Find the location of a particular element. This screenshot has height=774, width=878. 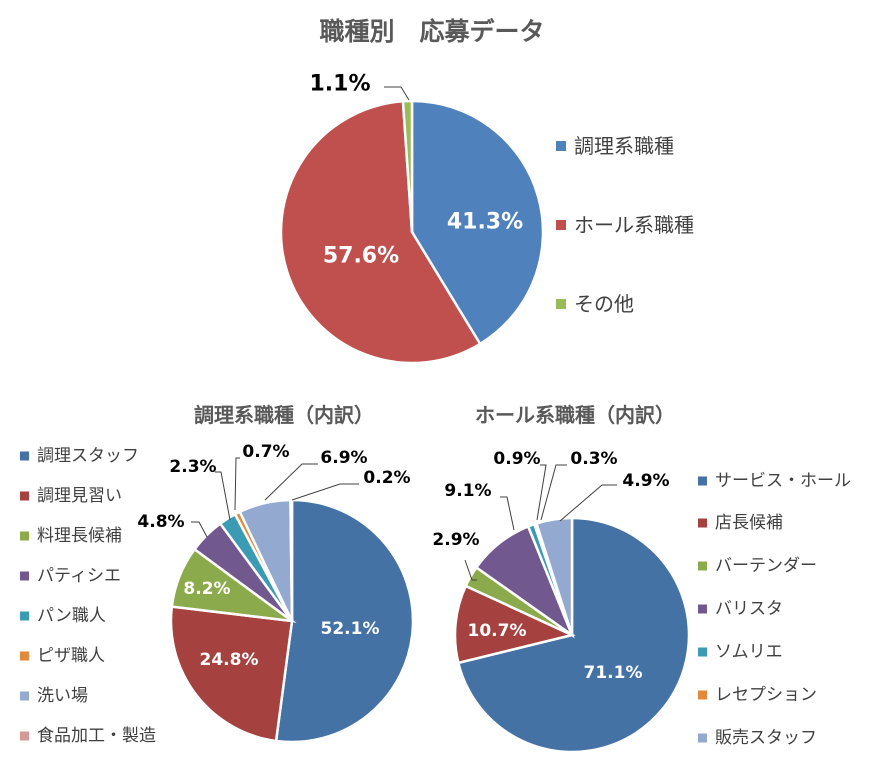

hall-legend-label-5: ソムリエ is located at coordinates (749, 652).